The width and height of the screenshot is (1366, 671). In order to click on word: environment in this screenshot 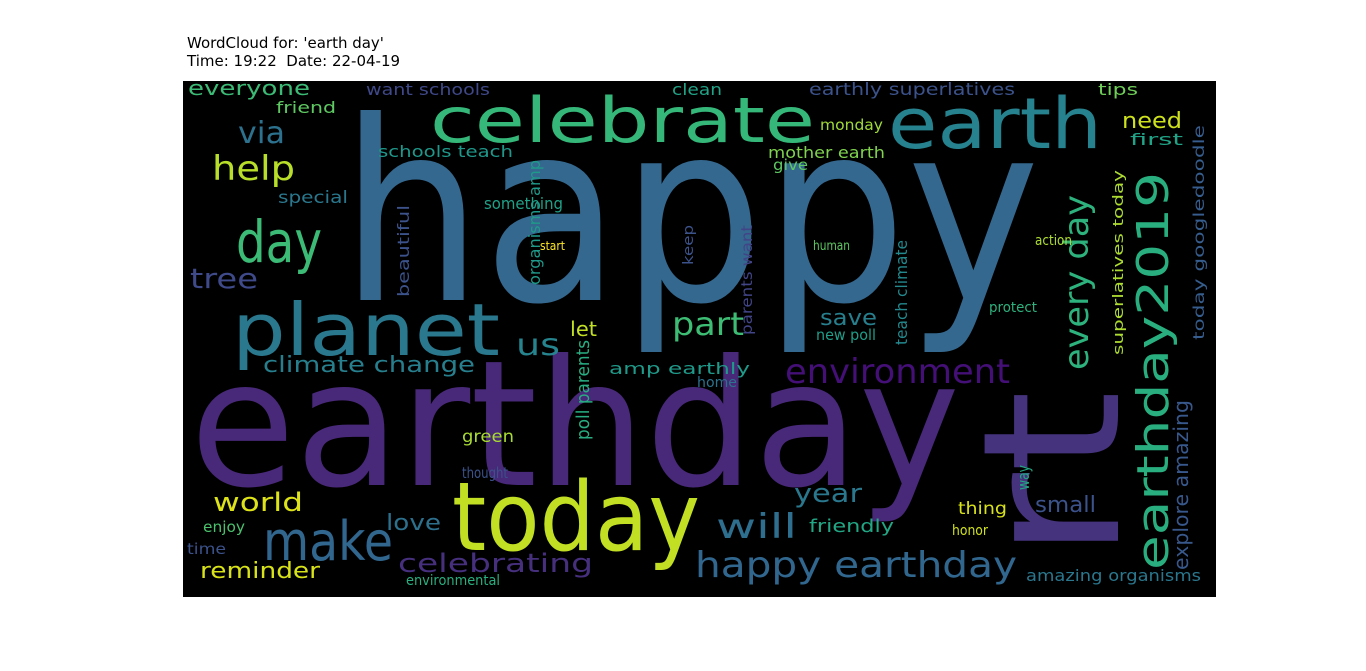, I will do `click(897, 372)`.